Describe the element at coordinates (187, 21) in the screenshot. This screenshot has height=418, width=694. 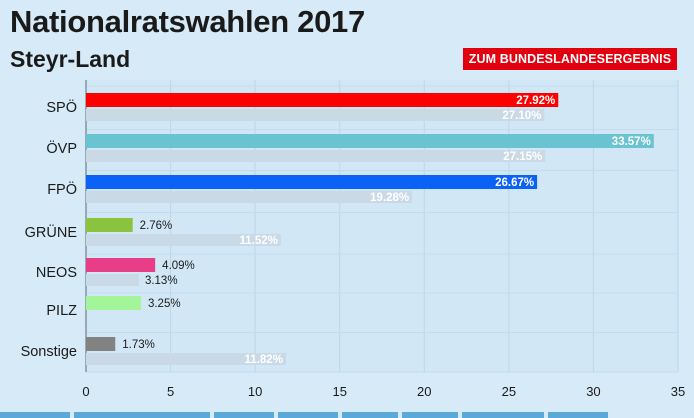
I see `page-title: Nationalratswahlen 2017` at that location.